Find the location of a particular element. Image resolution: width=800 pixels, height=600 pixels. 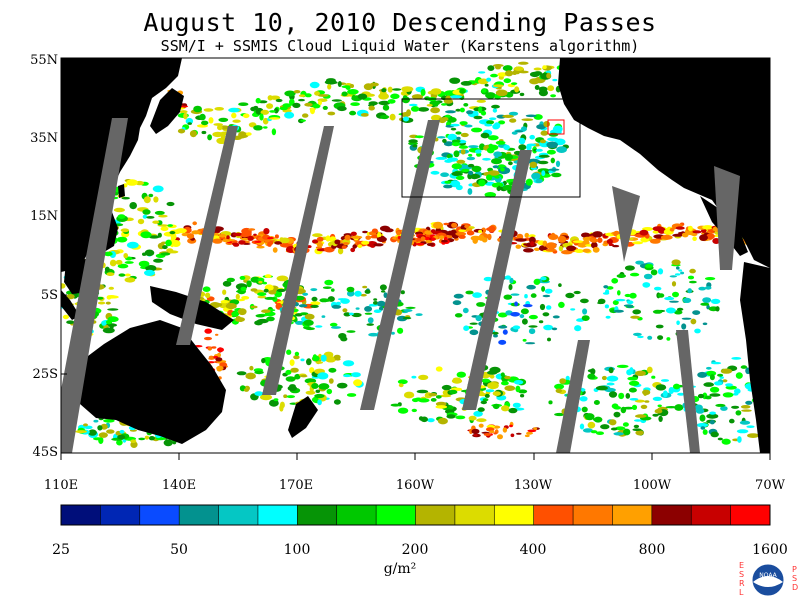

colorbar-swatch is located at coordinates (593, 515).